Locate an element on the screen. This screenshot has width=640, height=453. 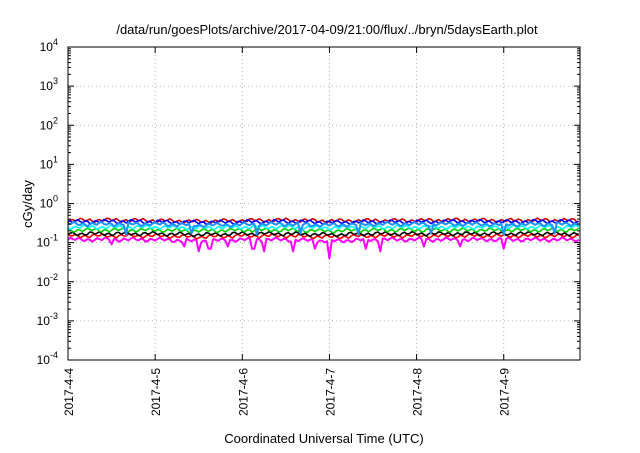
x-tick-label: 2017-4-8 is located at coordinates (418, 392).